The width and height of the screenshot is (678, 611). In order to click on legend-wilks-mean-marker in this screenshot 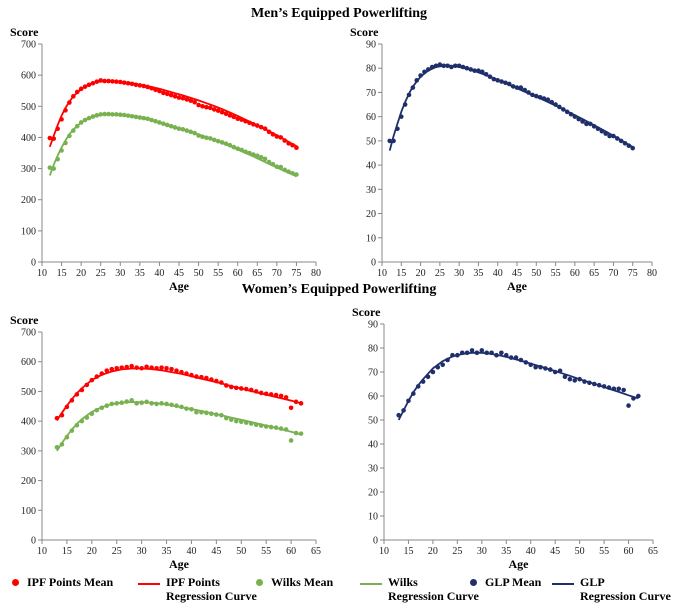, I will do `click(259, 582)`.